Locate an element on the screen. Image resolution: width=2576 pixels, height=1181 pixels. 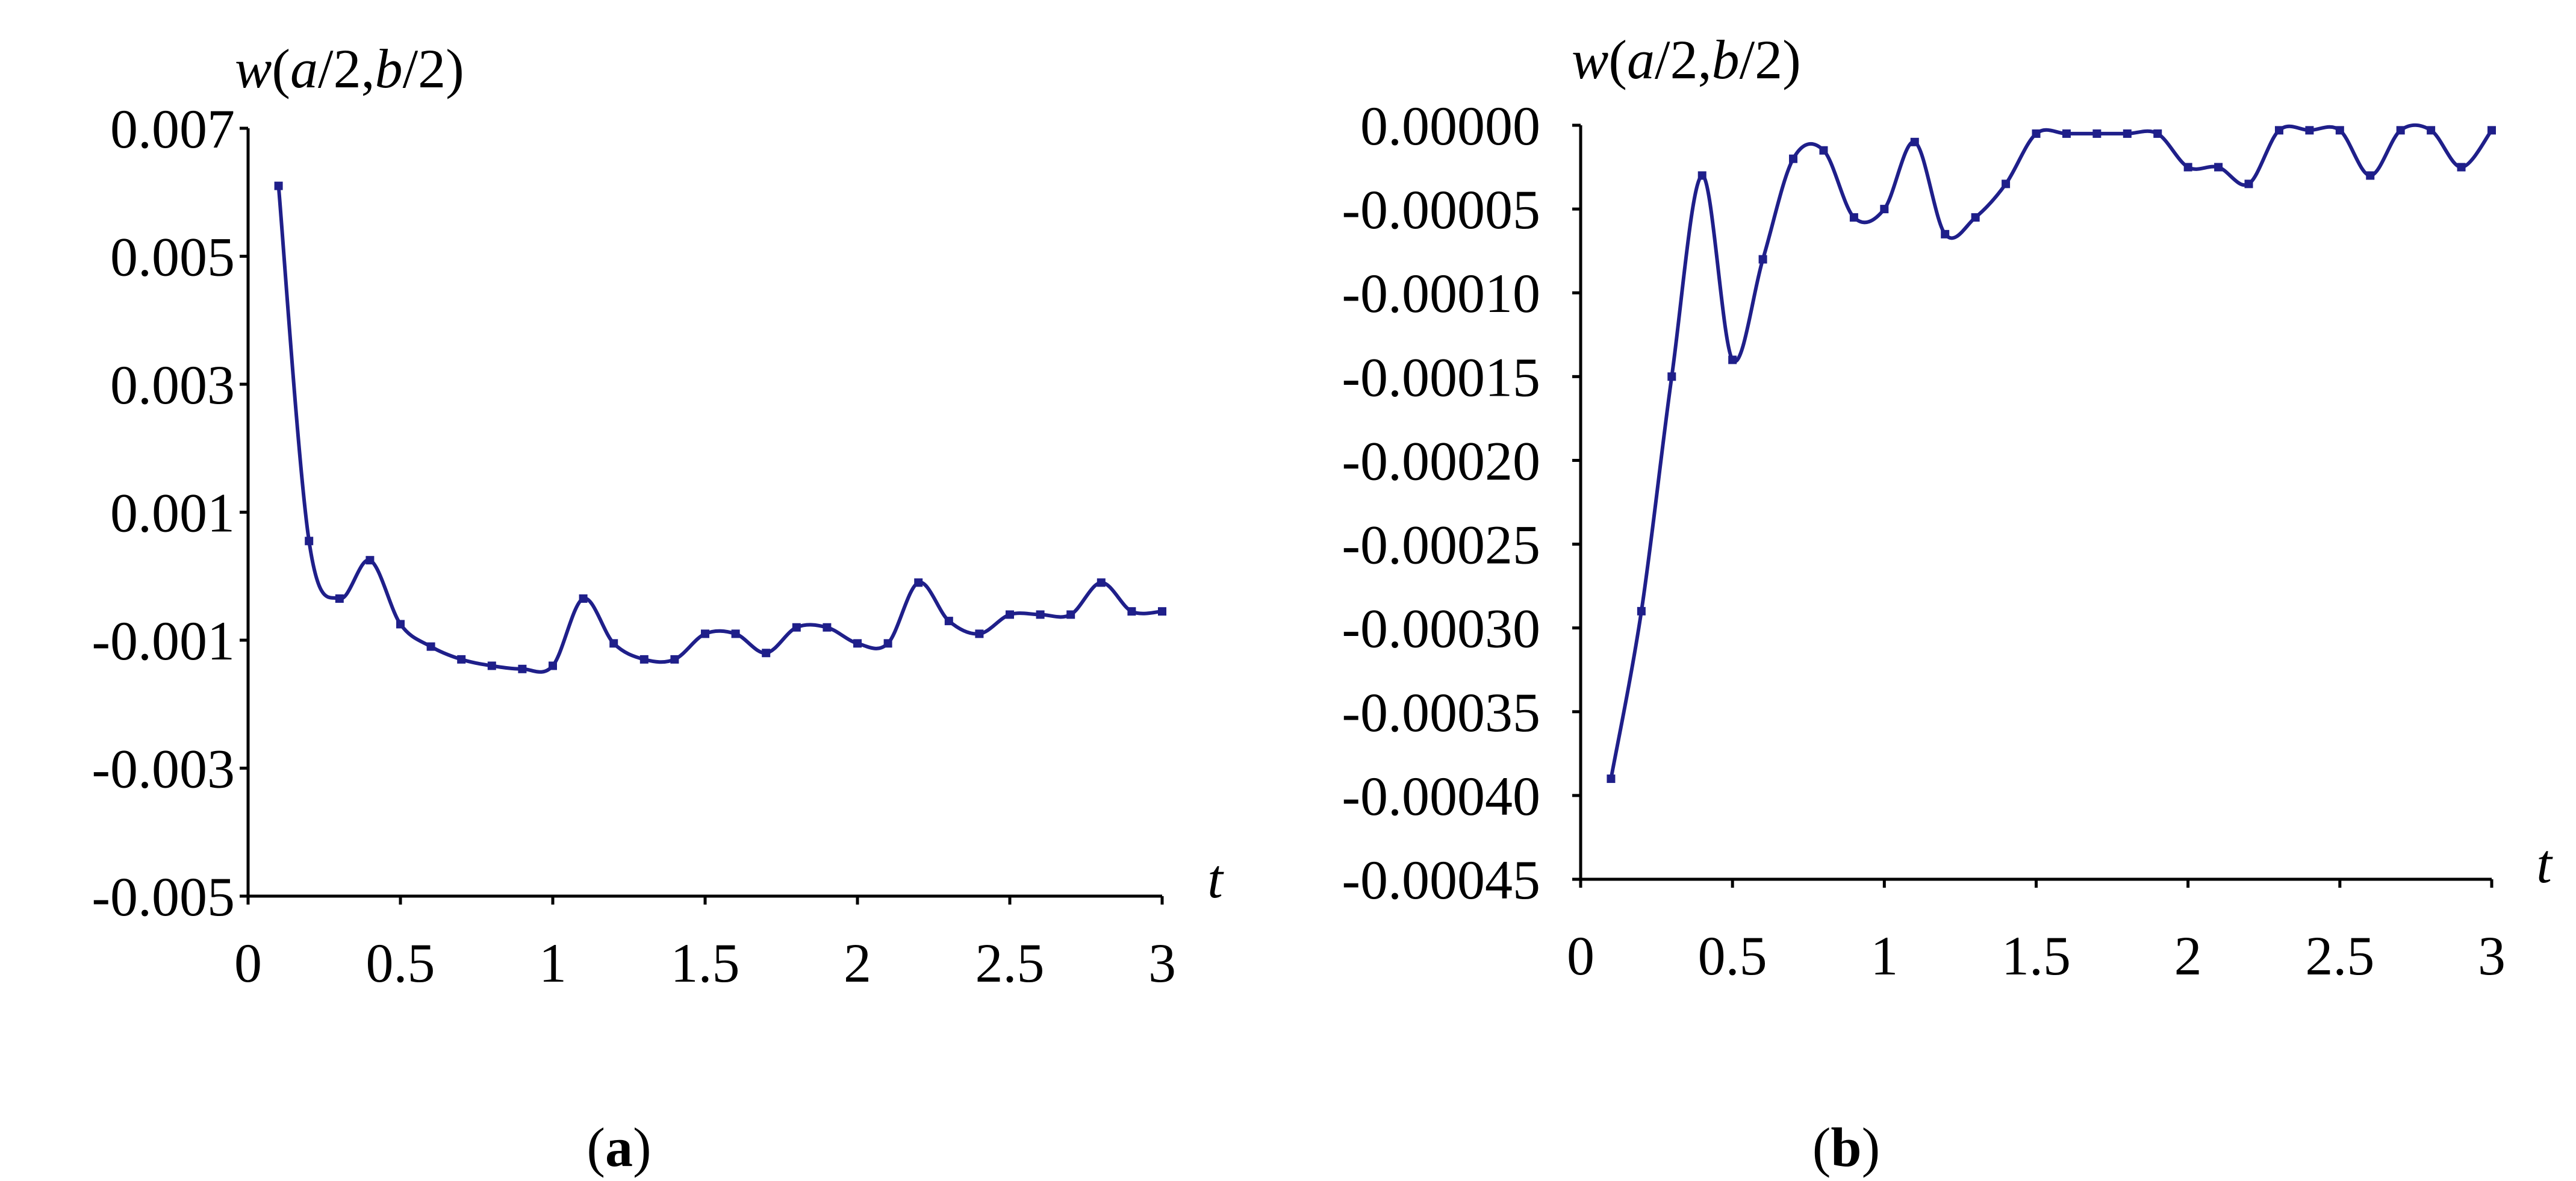
series-line is located at coordinates (720, 429).